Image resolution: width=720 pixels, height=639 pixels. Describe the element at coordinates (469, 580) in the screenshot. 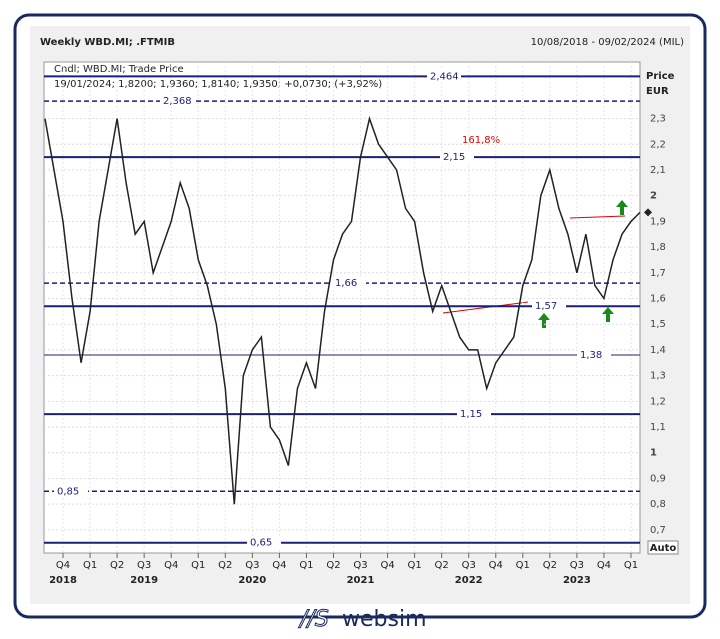

I see `year-label: 2022` at that location.